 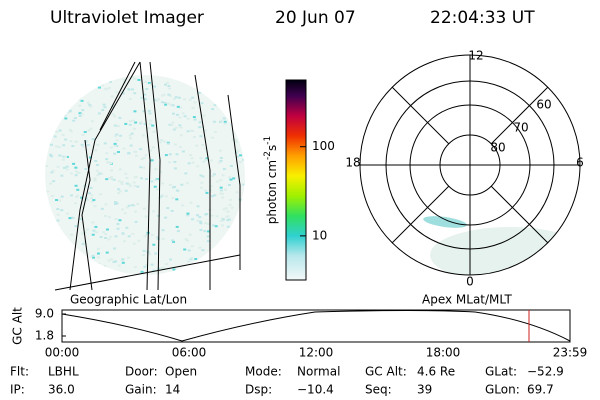 I want to click on date: 20 Jun 07, so click(x=315, y=18).